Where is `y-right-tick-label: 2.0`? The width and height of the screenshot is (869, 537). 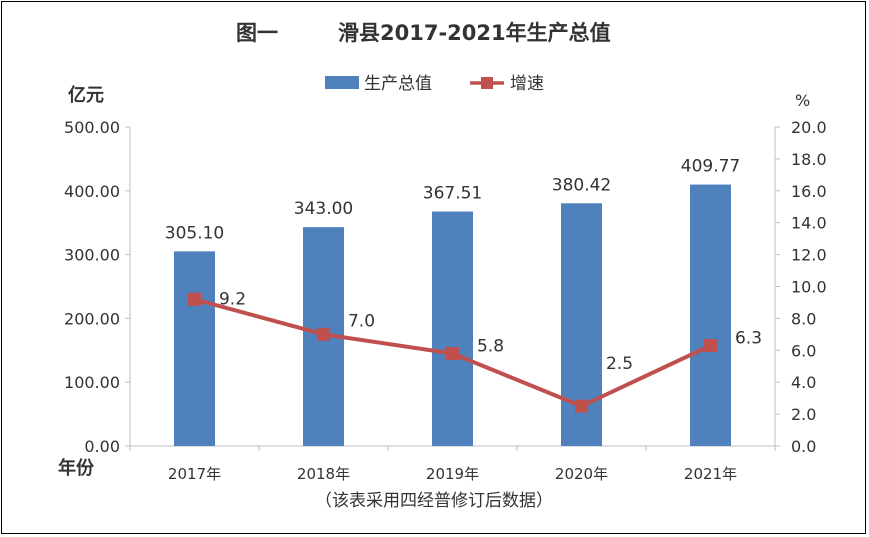
y-right-tick-label: 2.0 is located at coordinates (803, 414).